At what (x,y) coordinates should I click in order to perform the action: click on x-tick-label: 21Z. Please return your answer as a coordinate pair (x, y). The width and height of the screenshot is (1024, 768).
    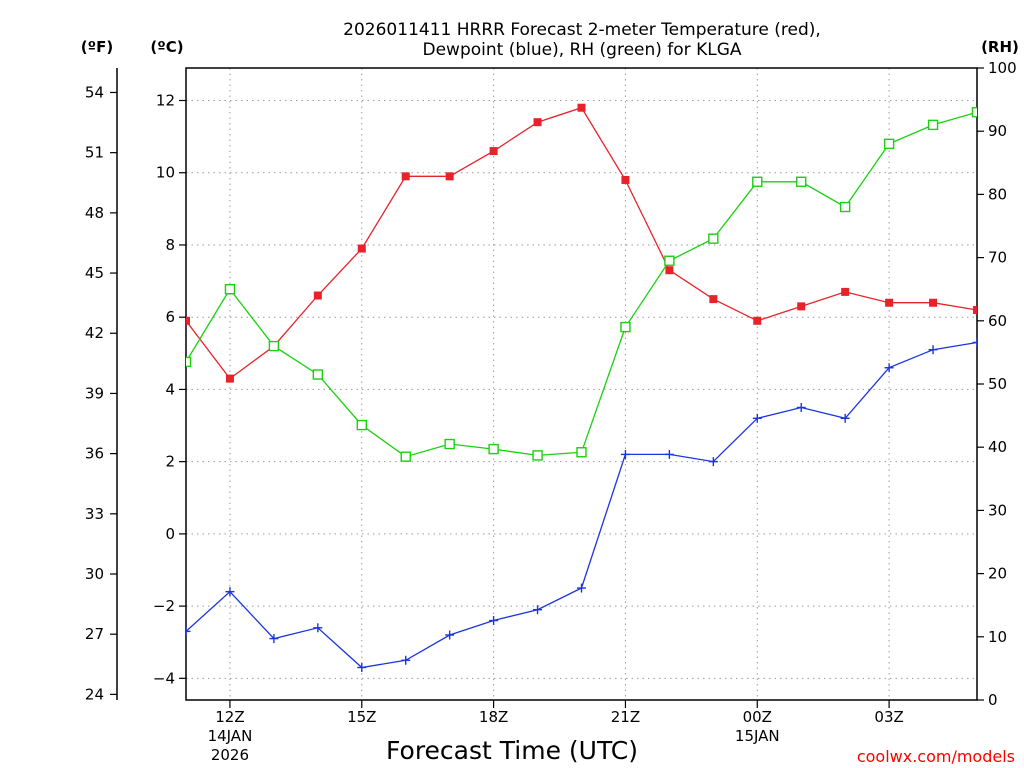
    Looking at the image, I should click on (625, 717).